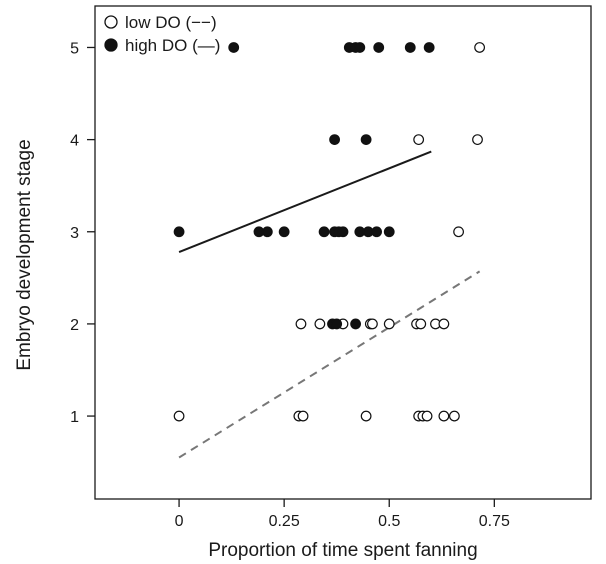 The image size is (606, 564). What do you see at coordinates (162, 34) in the screenshot?
I see `legend: low DO (−−) high DO (—)` at bounding box center [162, 34].